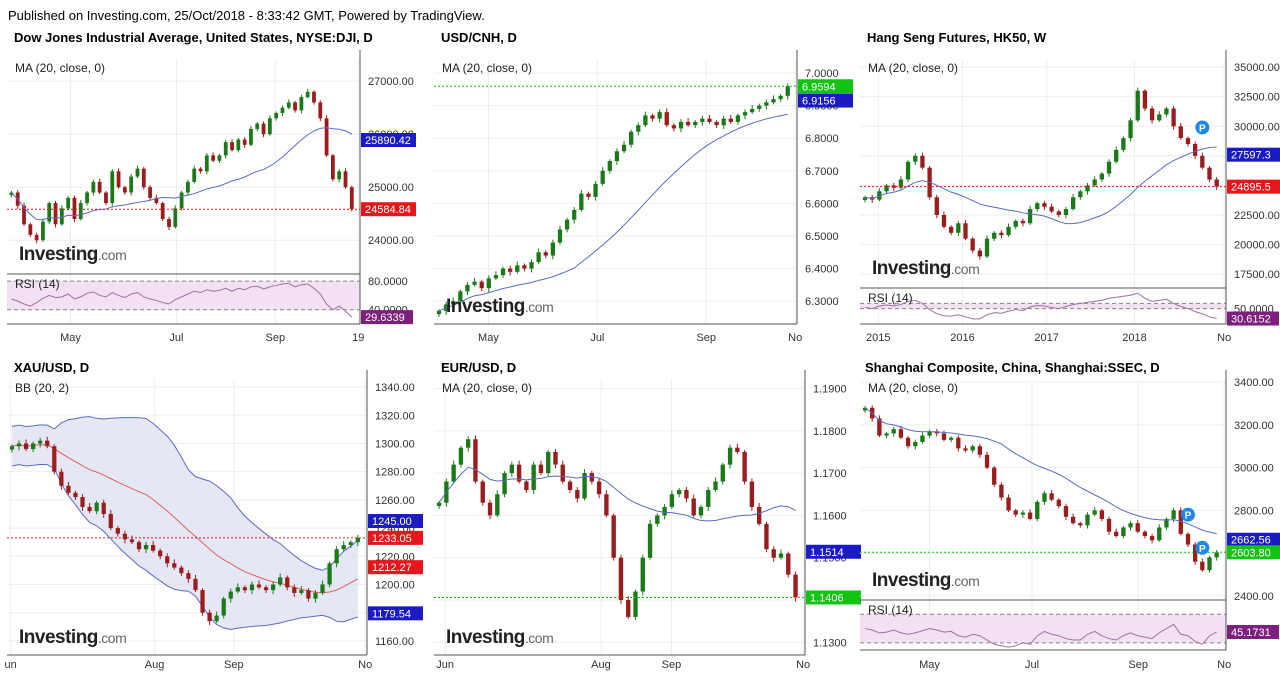  Describe the element at coordinates (395, 416) in the screenshot. I see `y-axis-tick: 1320.00` at that location.